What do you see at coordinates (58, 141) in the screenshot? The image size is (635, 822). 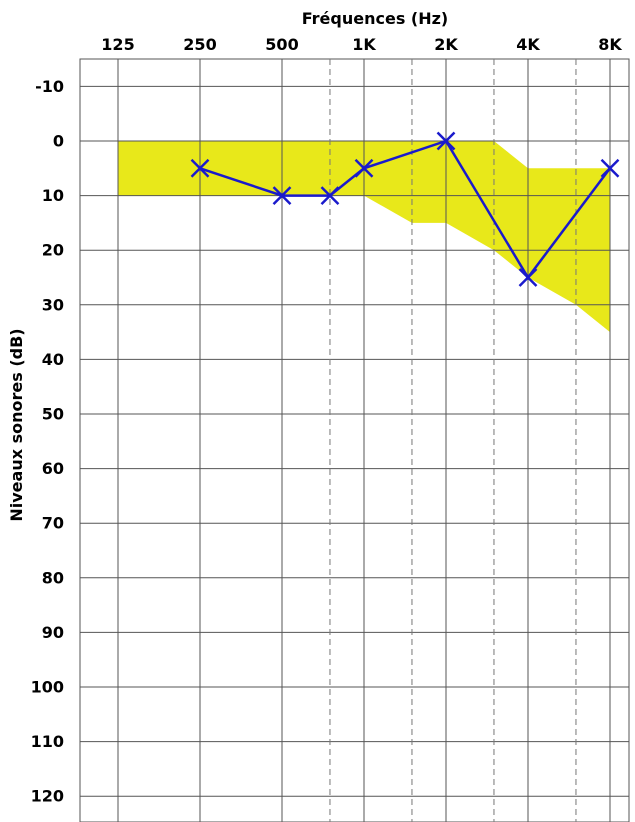 I see `y-tick-label: 0` at bounding box center [58, 141].